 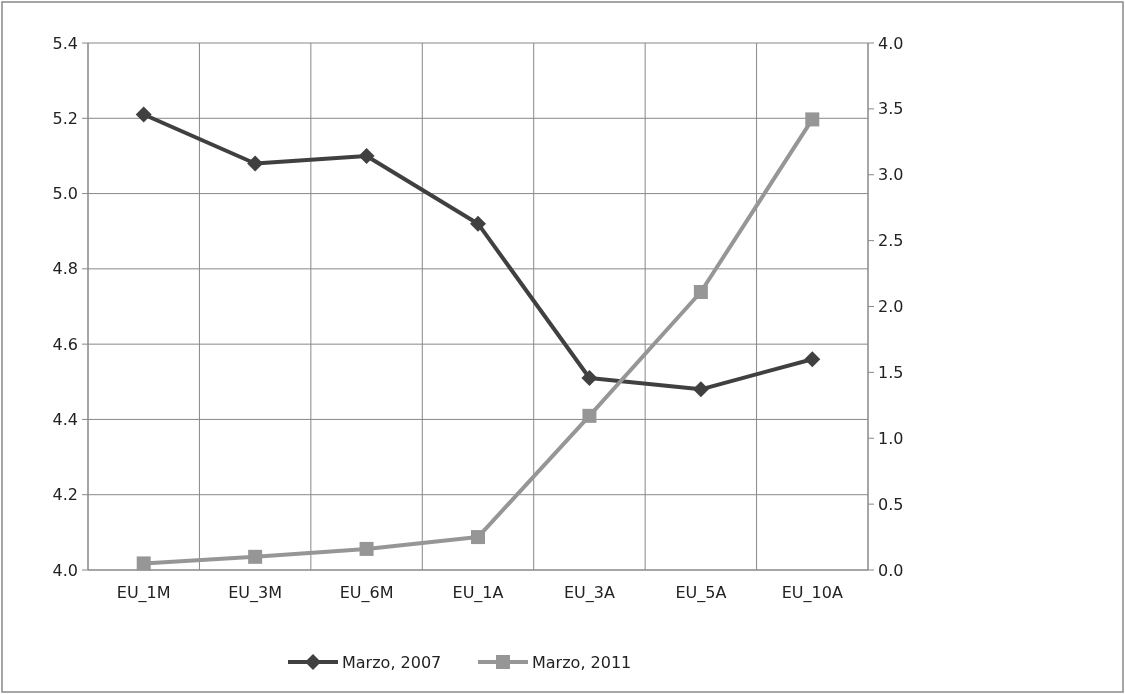 I want to click on y2-tick-label: 4.0, so click(x=891, y=43).